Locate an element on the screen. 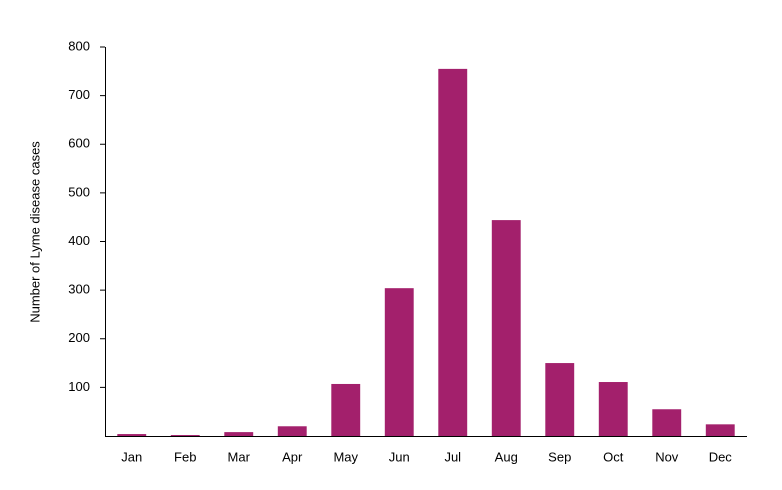  x-tick-label: Nov is located at coordinates (667, 456).